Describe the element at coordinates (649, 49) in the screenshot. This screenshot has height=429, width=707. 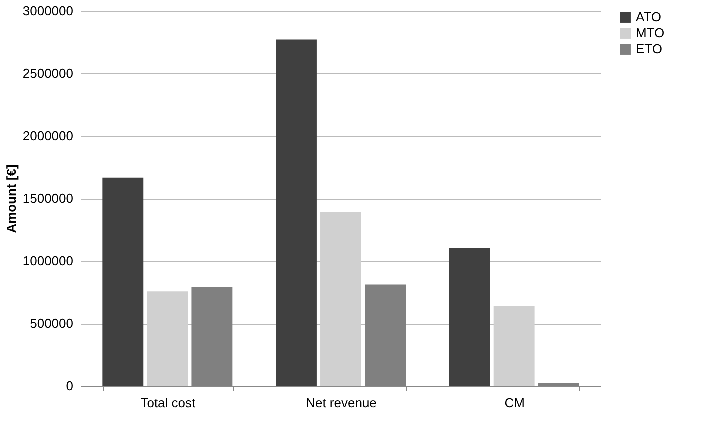
I see `legend-label: ETO` at that location.